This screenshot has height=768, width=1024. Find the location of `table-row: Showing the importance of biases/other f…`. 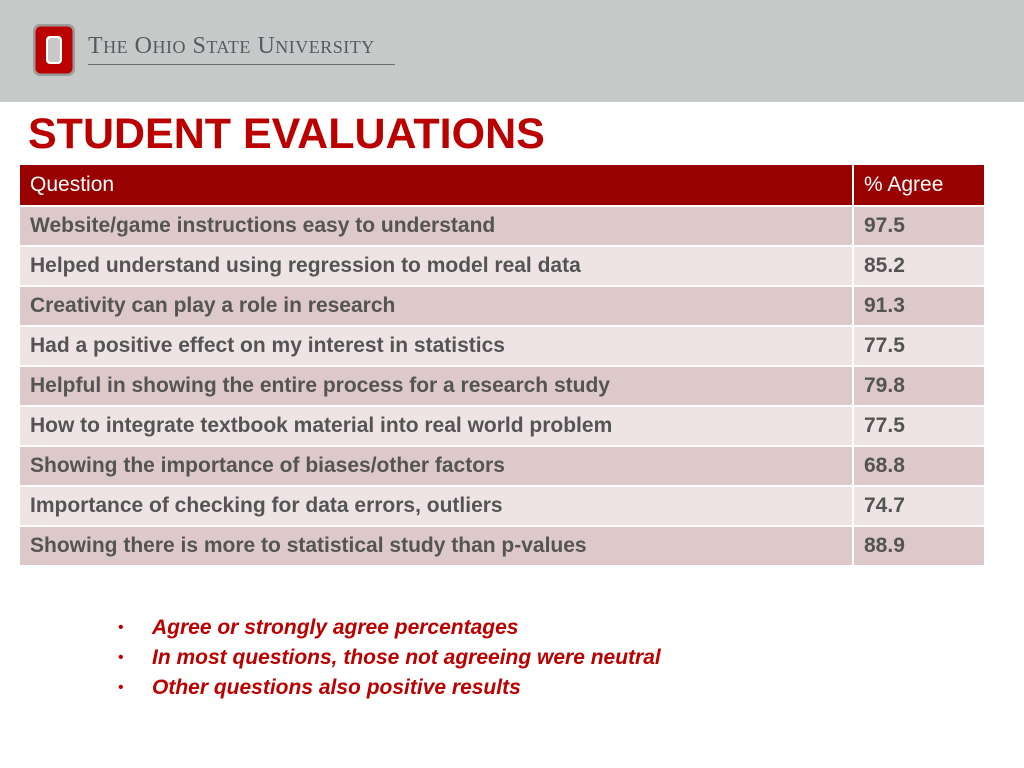

table-row: Showing the importance of biases/other f… is located at coordinates (502, 466).